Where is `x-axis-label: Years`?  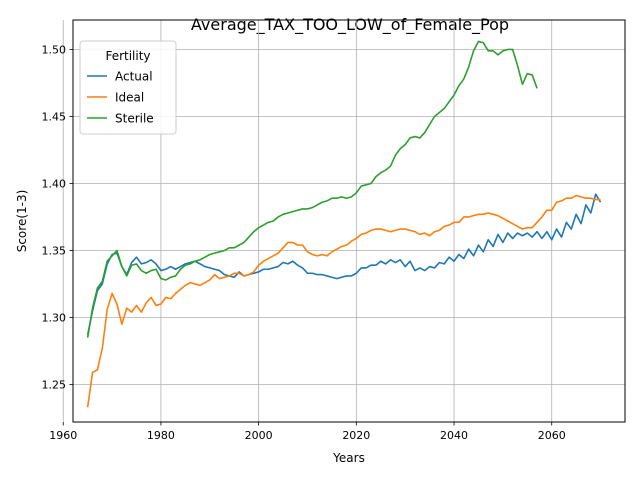
x-axis-label: Years is located at coordinates (348, 458).